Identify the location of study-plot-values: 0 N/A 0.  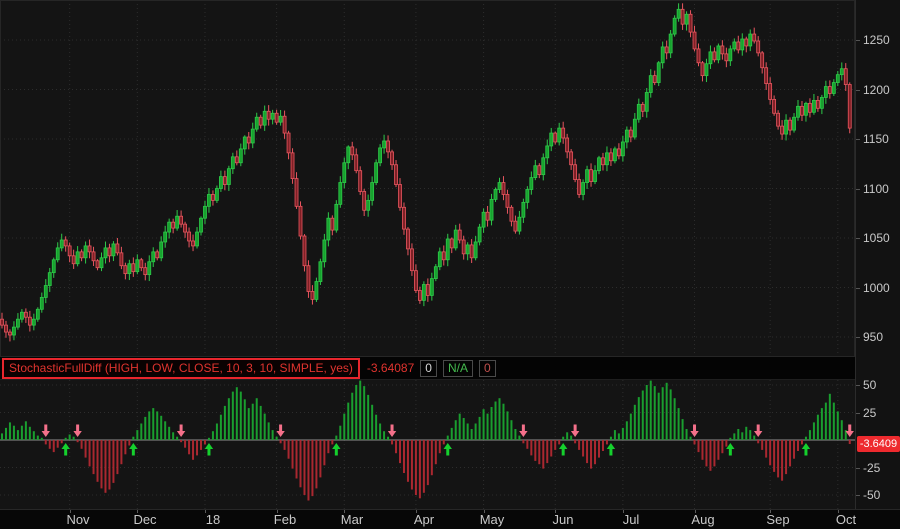
(455, 368).